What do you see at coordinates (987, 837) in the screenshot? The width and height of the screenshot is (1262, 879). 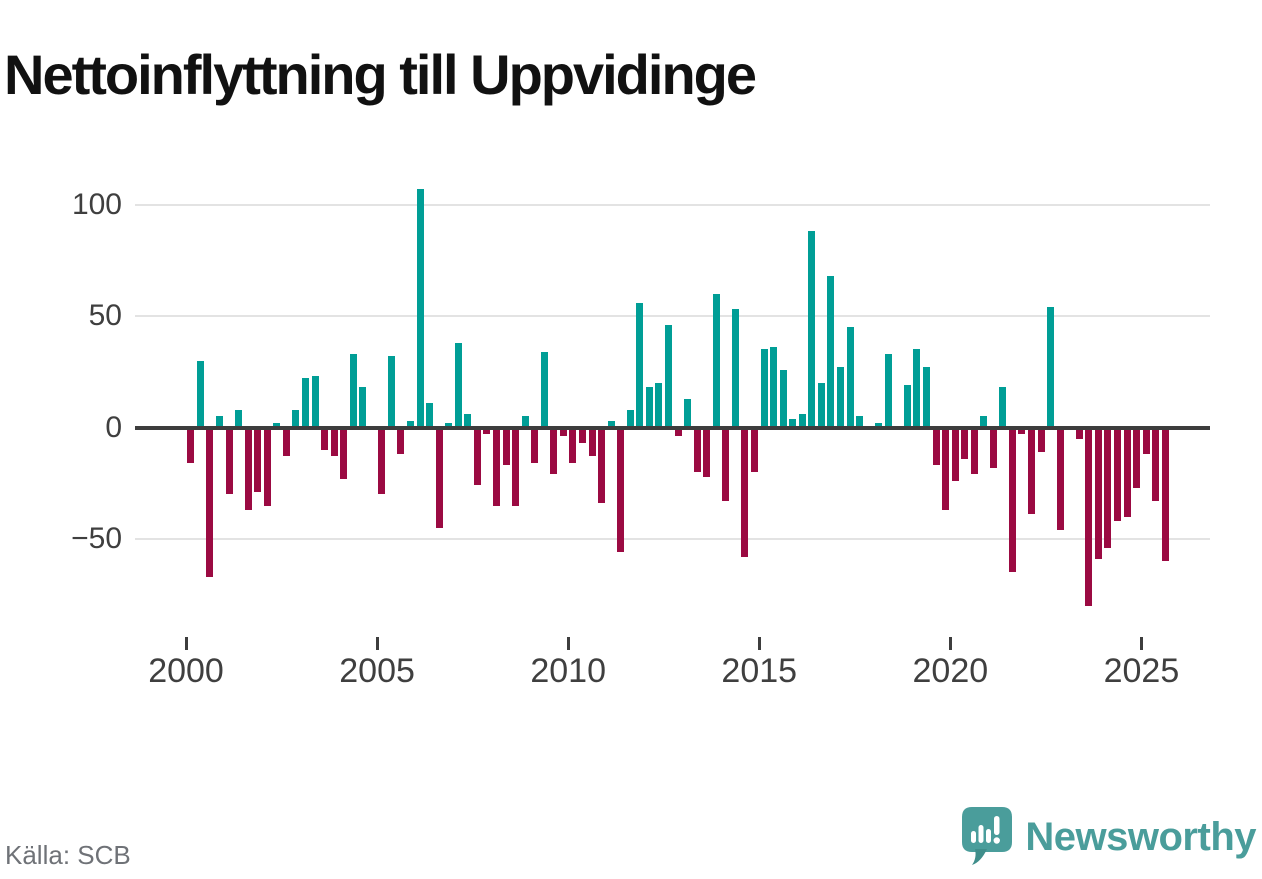 I see `newsworthy-speech-bubble-chart-icon` at bounding box center [987, 837].